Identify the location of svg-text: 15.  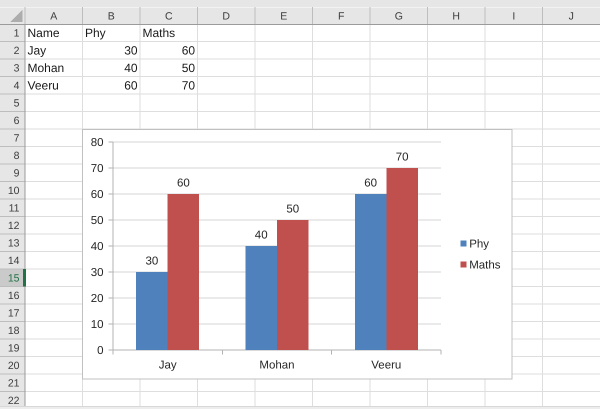
(14, 279).